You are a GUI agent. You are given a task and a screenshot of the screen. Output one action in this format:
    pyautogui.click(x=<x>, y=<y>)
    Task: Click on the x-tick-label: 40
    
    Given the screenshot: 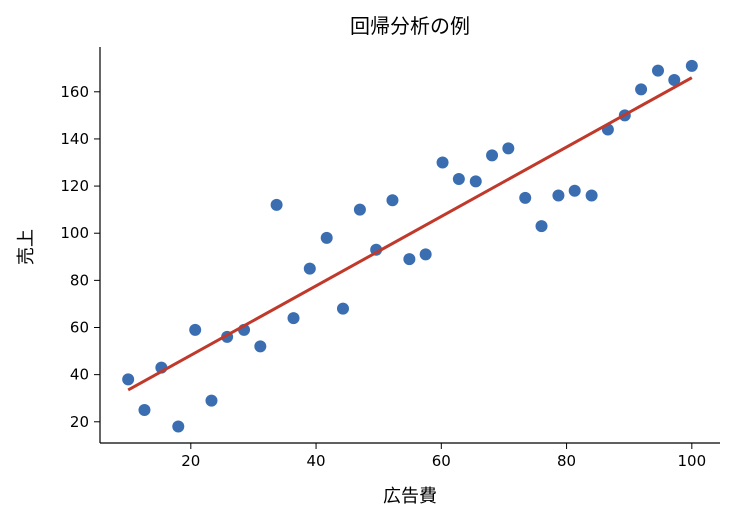 What is the action you would take?
    pyautogui.click(x=316, y=461)
    